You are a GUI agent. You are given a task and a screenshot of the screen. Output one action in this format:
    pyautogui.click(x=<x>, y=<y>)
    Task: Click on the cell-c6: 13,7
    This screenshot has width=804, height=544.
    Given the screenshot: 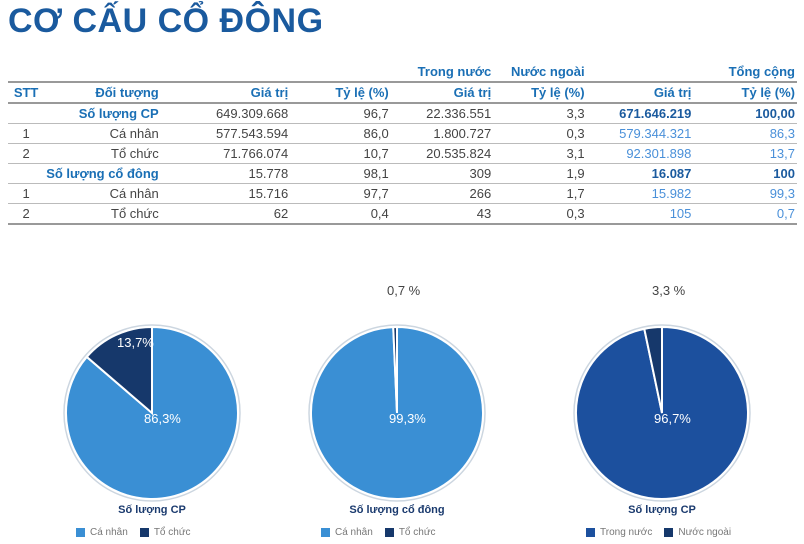 What is the action you would take?
    pyautogui.click(x=745, y=154)
    